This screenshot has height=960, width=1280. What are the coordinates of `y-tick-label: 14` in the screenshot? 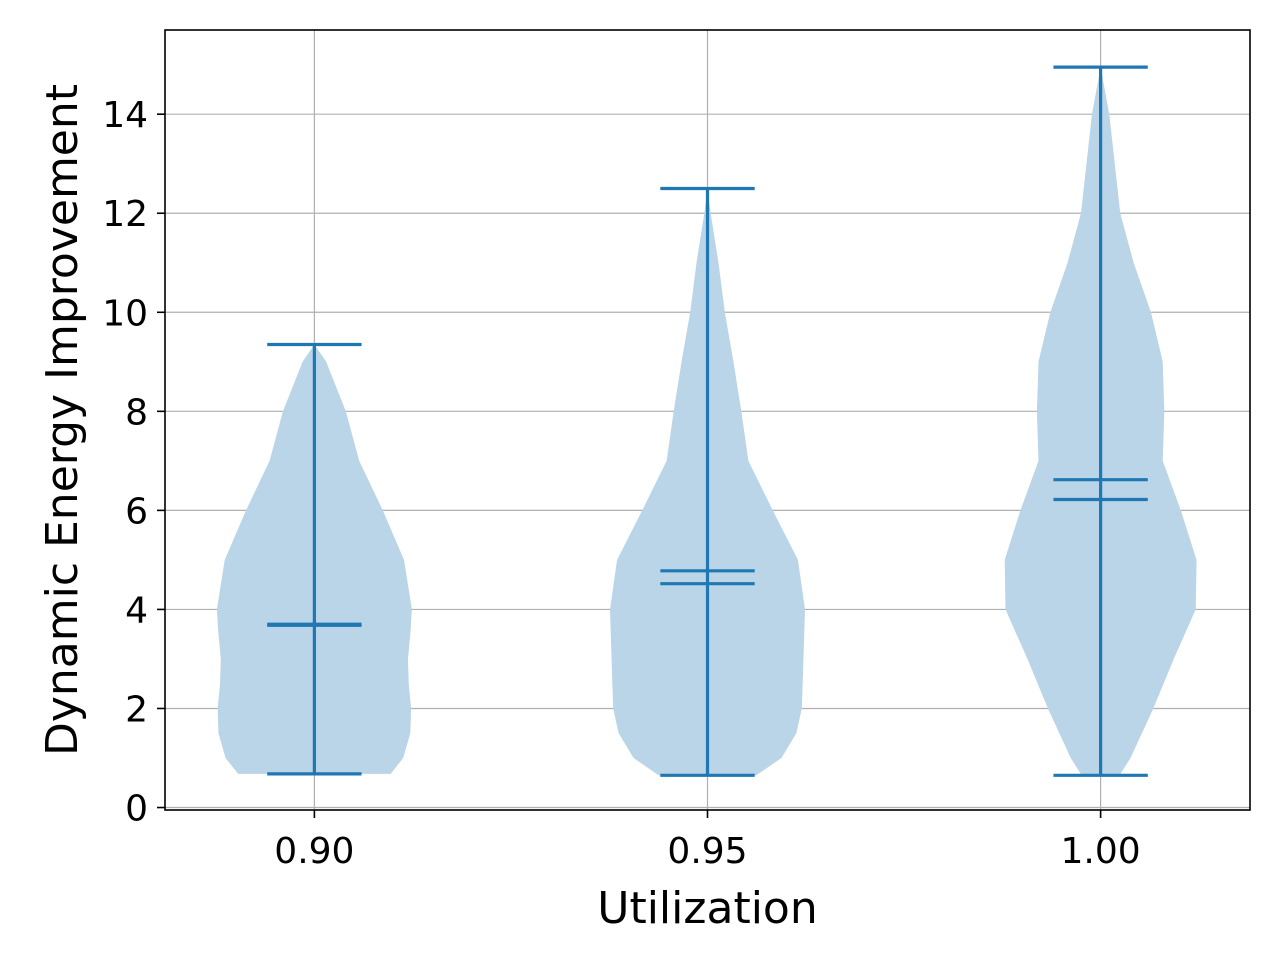 It's located at (125, 115).